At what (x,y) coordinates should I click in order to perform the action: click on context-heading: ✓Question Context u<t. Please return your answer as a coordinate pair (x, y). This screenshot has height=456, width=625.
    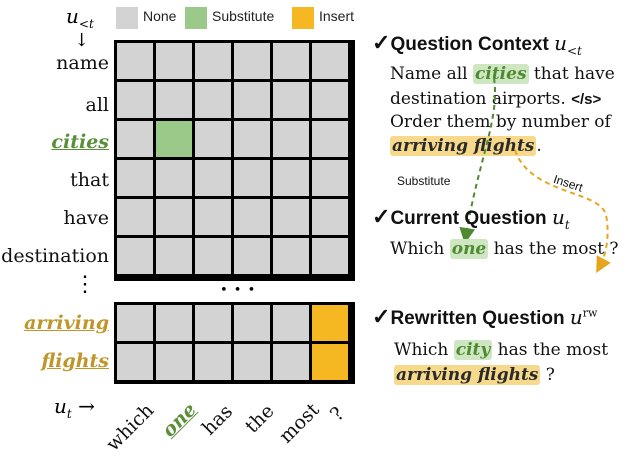
    Looking at the image, I should click on (477, 44).